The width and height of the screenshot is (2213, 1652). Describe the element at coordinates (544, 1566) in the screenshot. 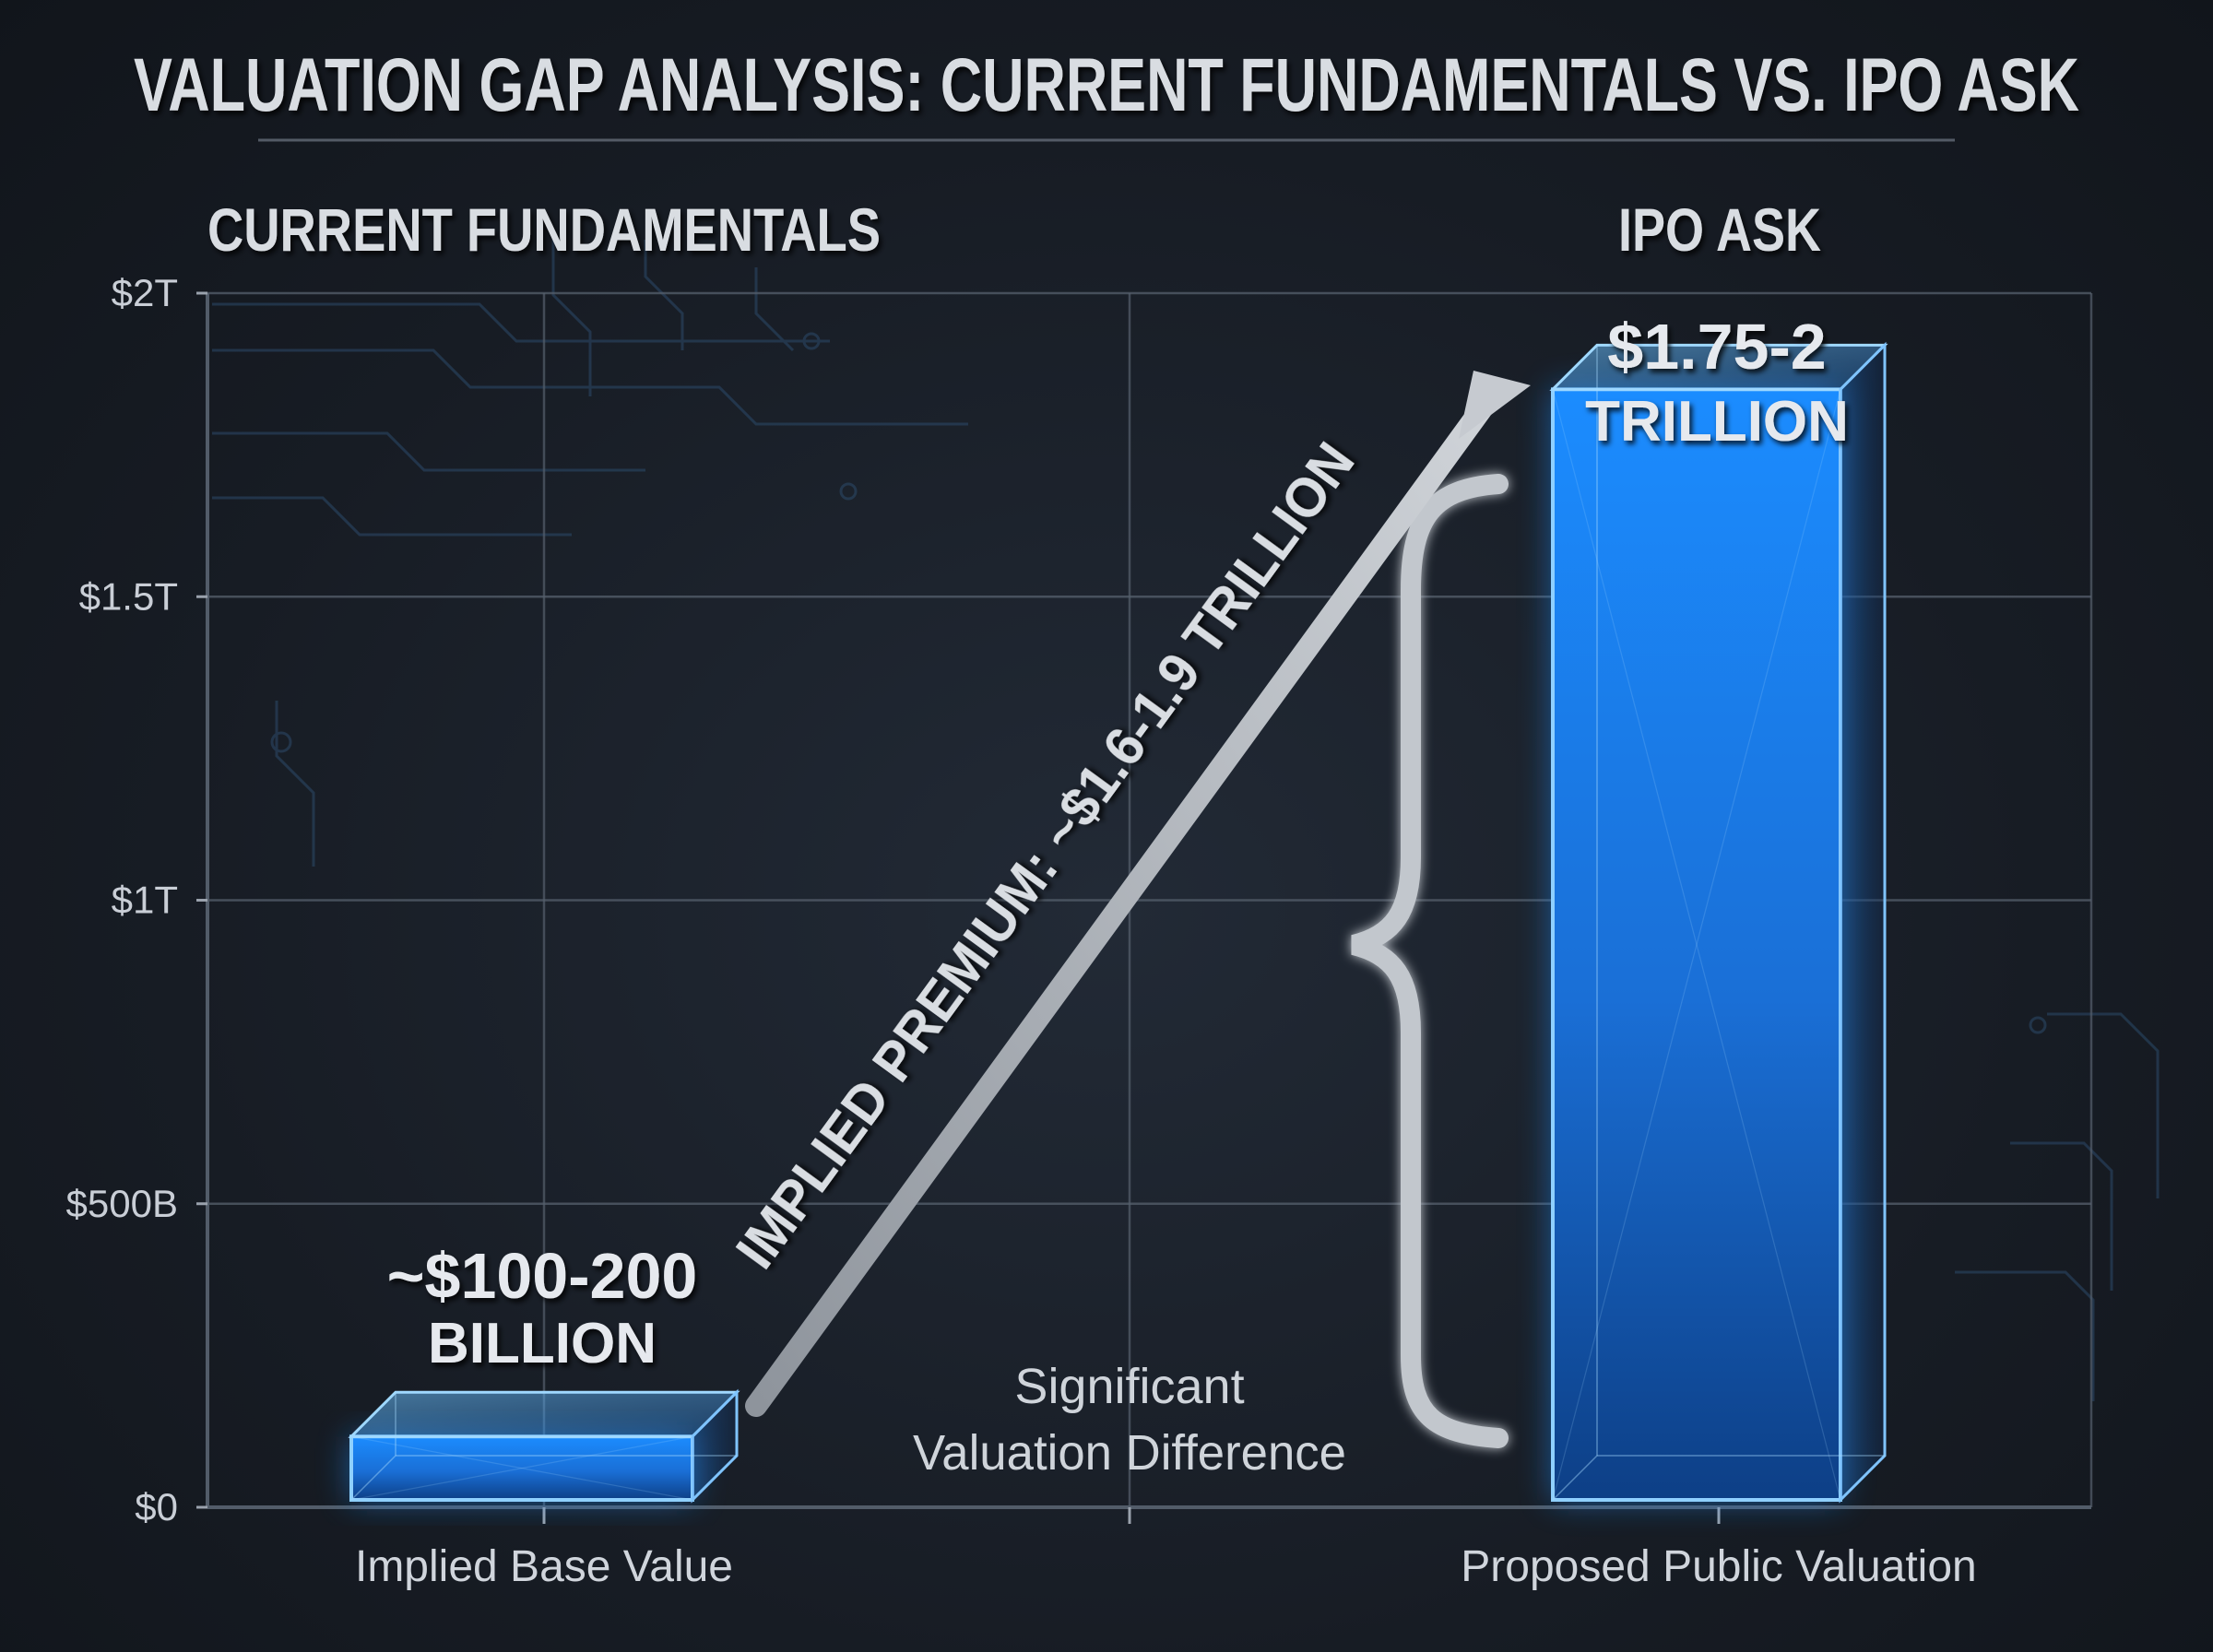

I see `category-label-1: Implied Base Value` at that location.